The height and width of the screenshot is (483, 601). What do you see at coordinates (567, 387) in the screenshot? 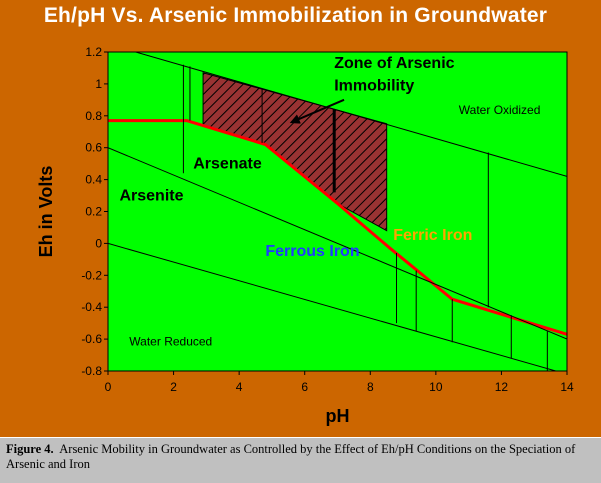
I see `x-tick-label: 14` at bounding box center [567, 387].